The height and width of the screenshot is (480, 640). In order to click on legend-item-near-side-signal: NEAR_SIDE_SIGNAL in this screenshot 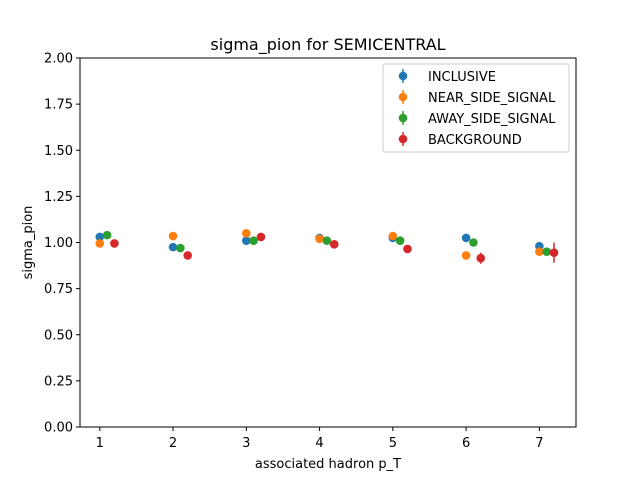, I will do `click(477, 98)`.